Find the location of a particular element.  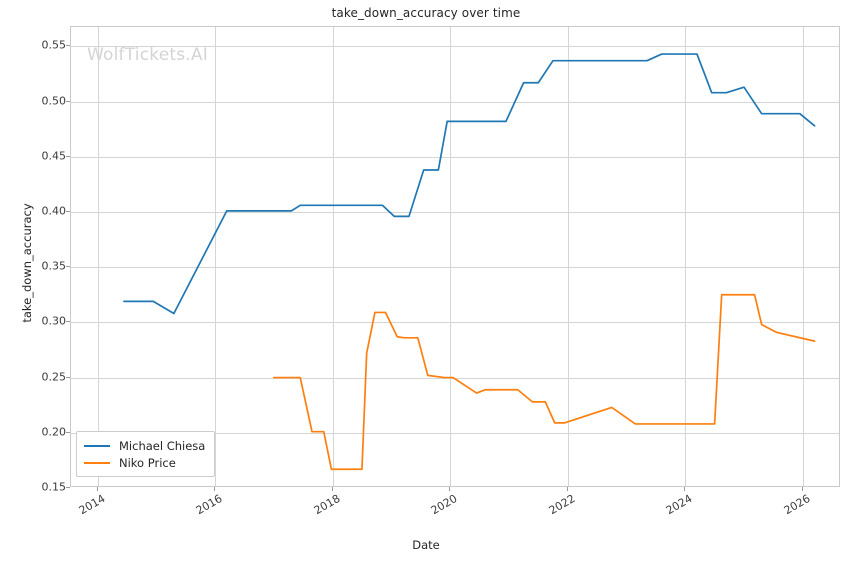

x-tick-label: 2026 is located at coordinates (797, 505).